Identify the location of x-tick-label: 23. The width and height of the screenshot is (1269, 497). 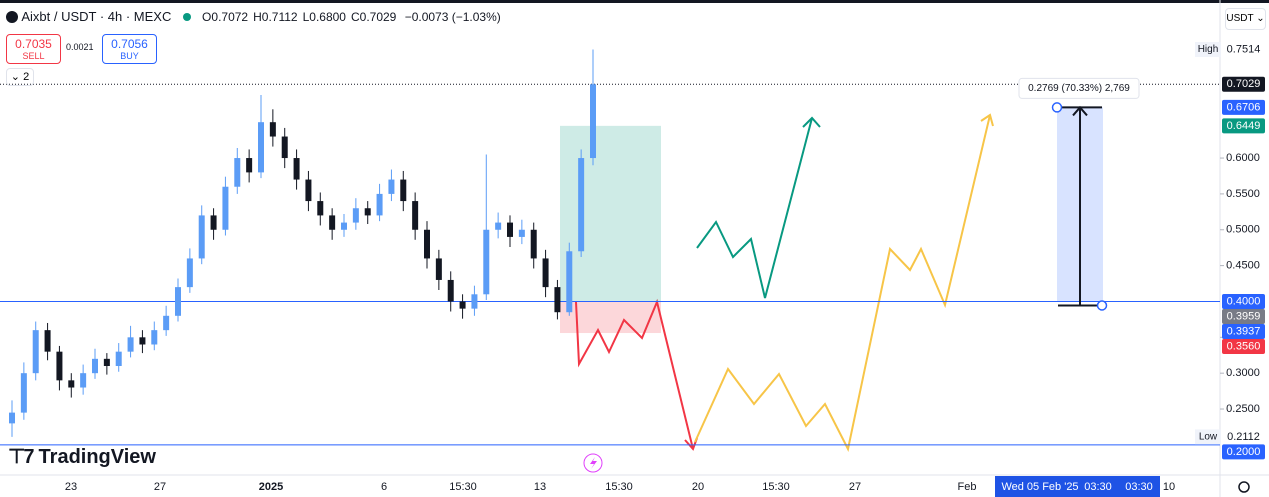
(71, 487).